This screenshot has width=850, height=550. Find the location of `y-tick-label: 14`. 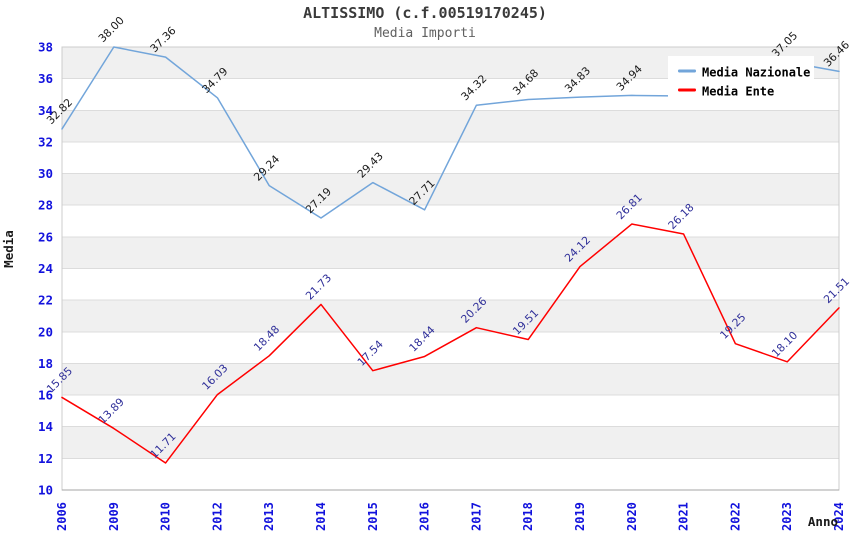

y-tick-label: 14 is located at coordinates (45, 426).